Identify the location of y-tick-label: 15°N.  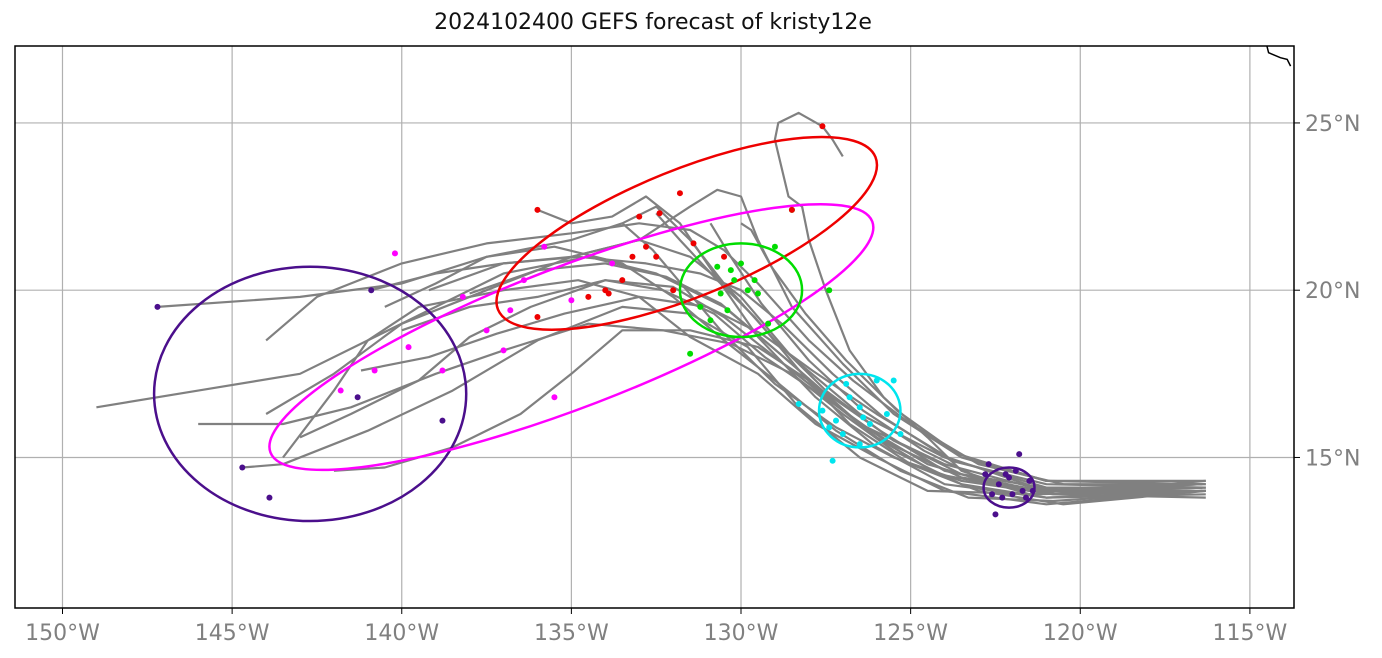
(1332, 458).